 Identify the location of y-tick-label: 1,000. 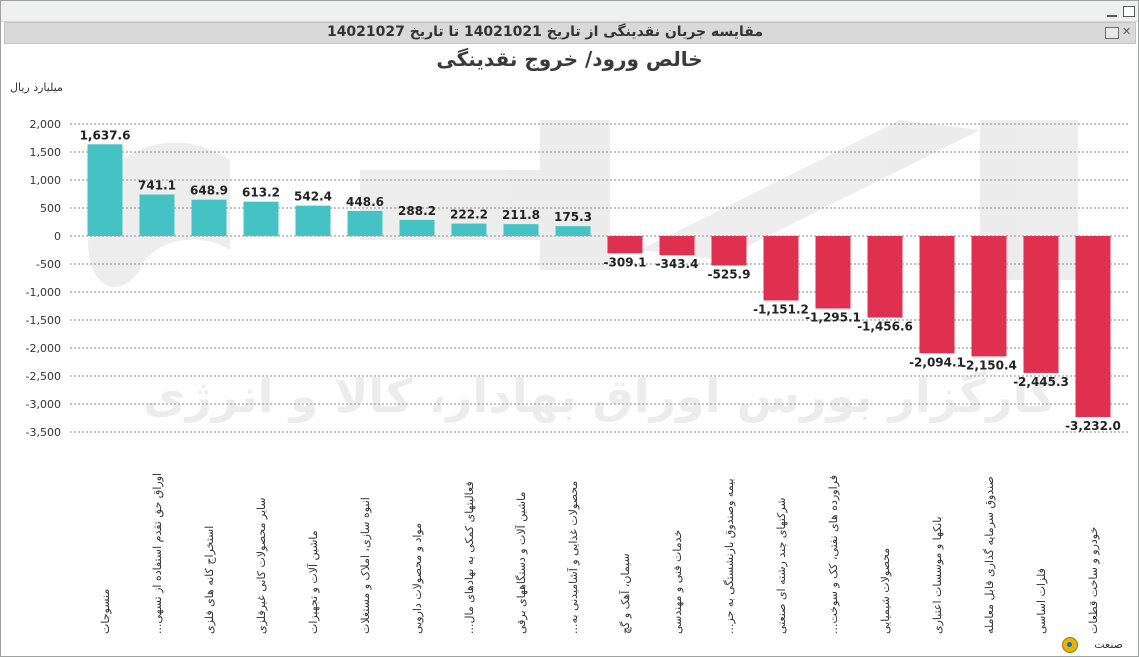
(46, 180).